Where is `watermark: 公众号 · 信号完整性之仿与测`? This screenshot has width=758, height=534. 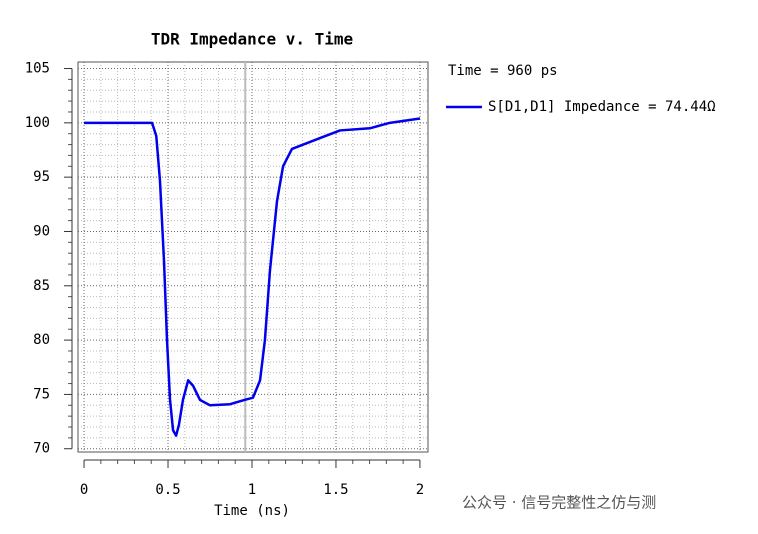 watermark: 公众号 · 信号完整性之仿与测 is located at coordinates (559, 503).